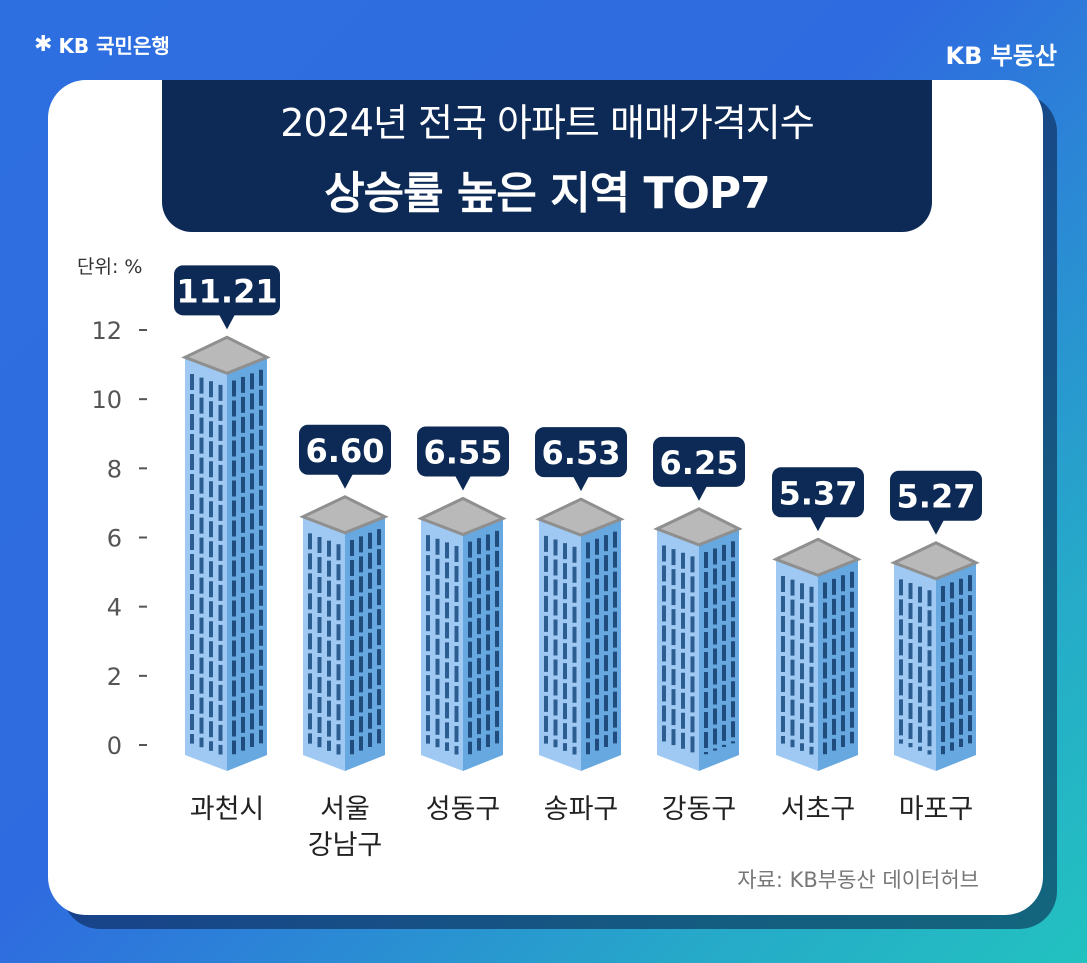 The height and width of the screenshot is (963, 1087). Describe the element at coordinates (114, 677) in the screenshot. I see `y-tick-label: 2` at that location.